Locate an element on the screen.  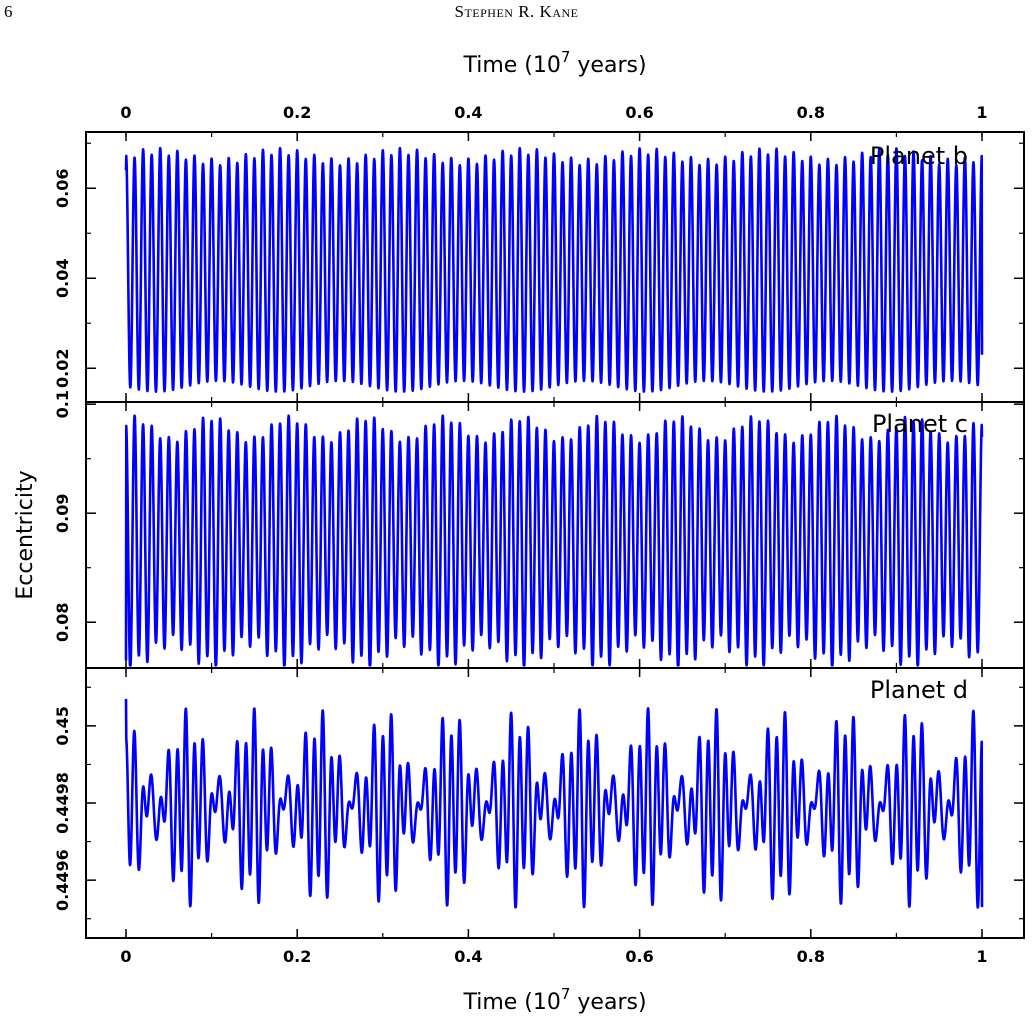
y-tick-label: 0.06 is located at coordinates (62, 188).